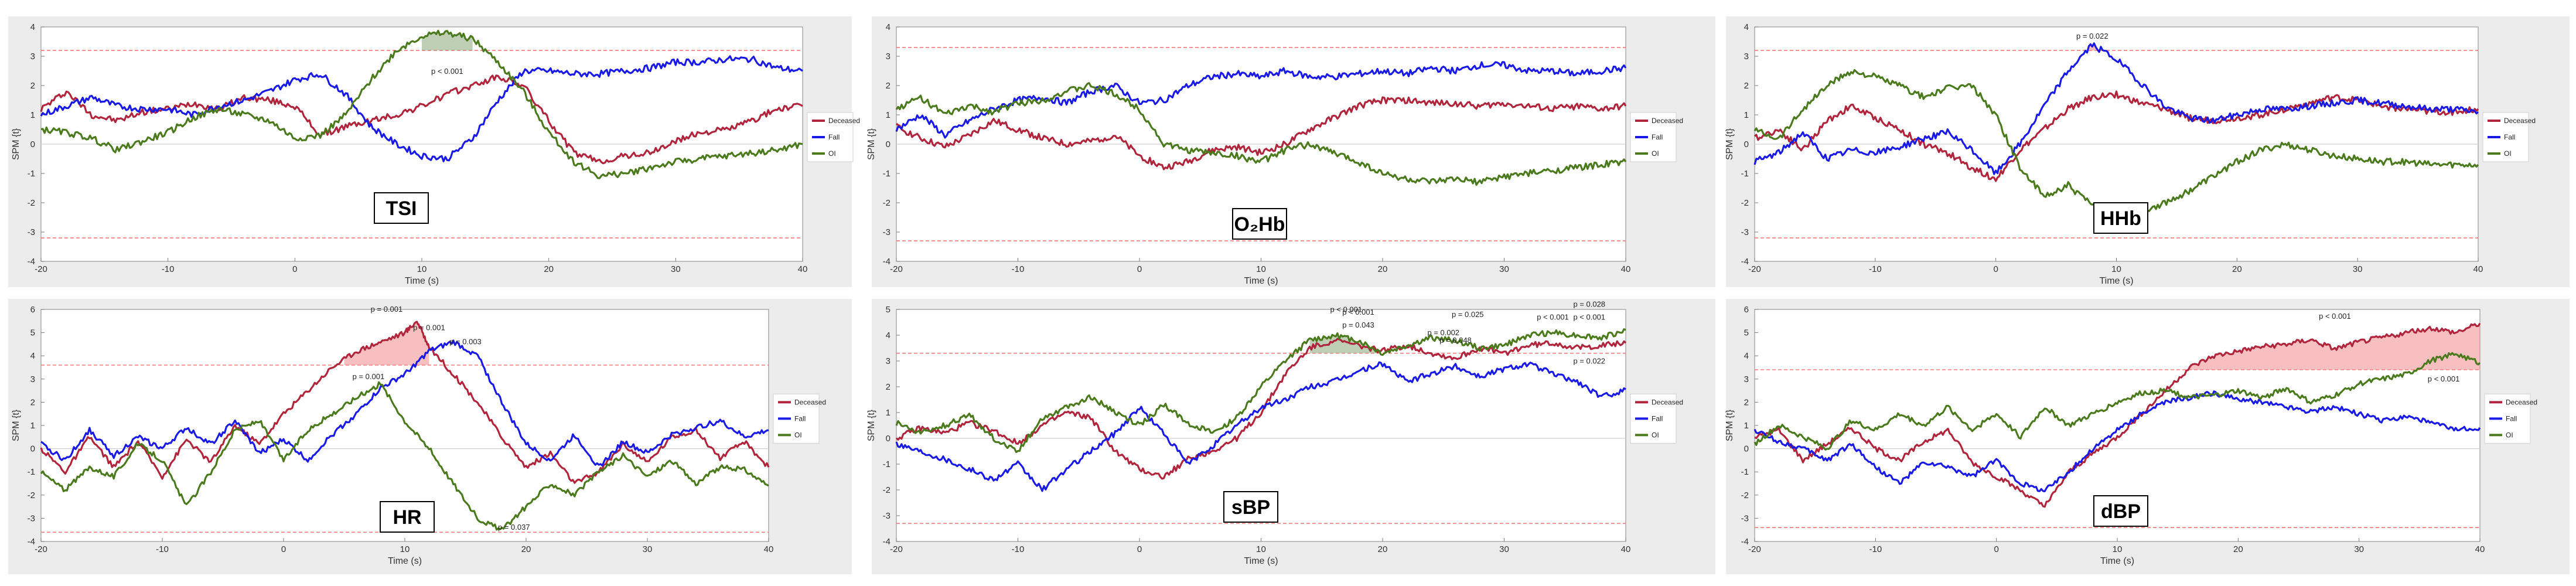  What do you see at coordinates (1553, 317) in the screenshot?
I see `p-value-annotation: p < 0.001` at bounding box center [1553, 317].